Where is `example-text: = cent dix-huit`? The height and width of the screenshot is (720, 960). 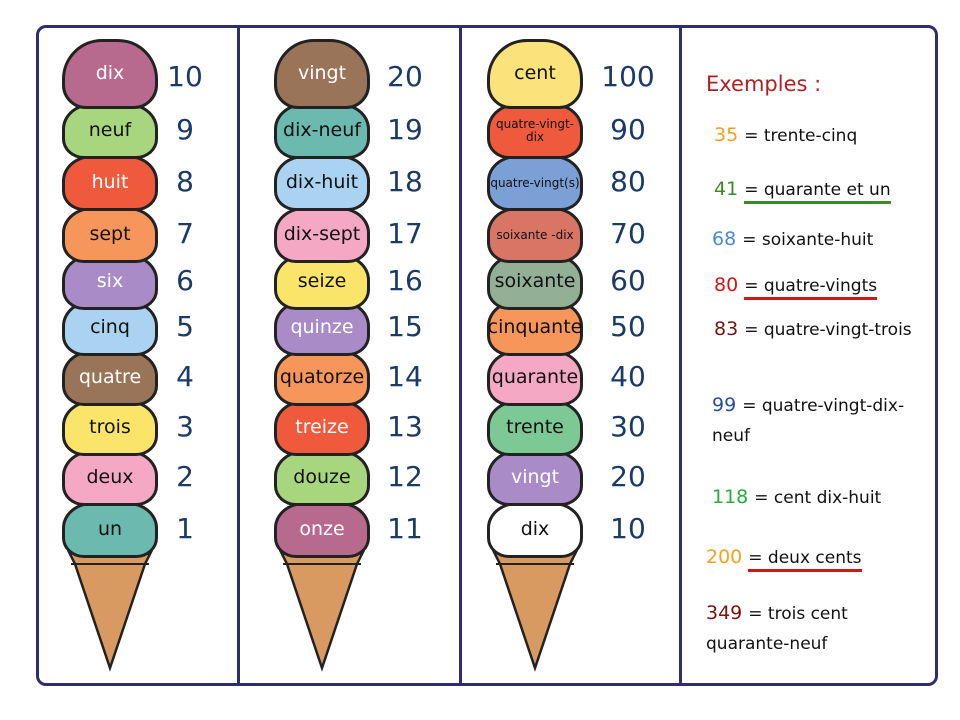 example-text: = cent dix-huit is located at coordinates (818, 498).